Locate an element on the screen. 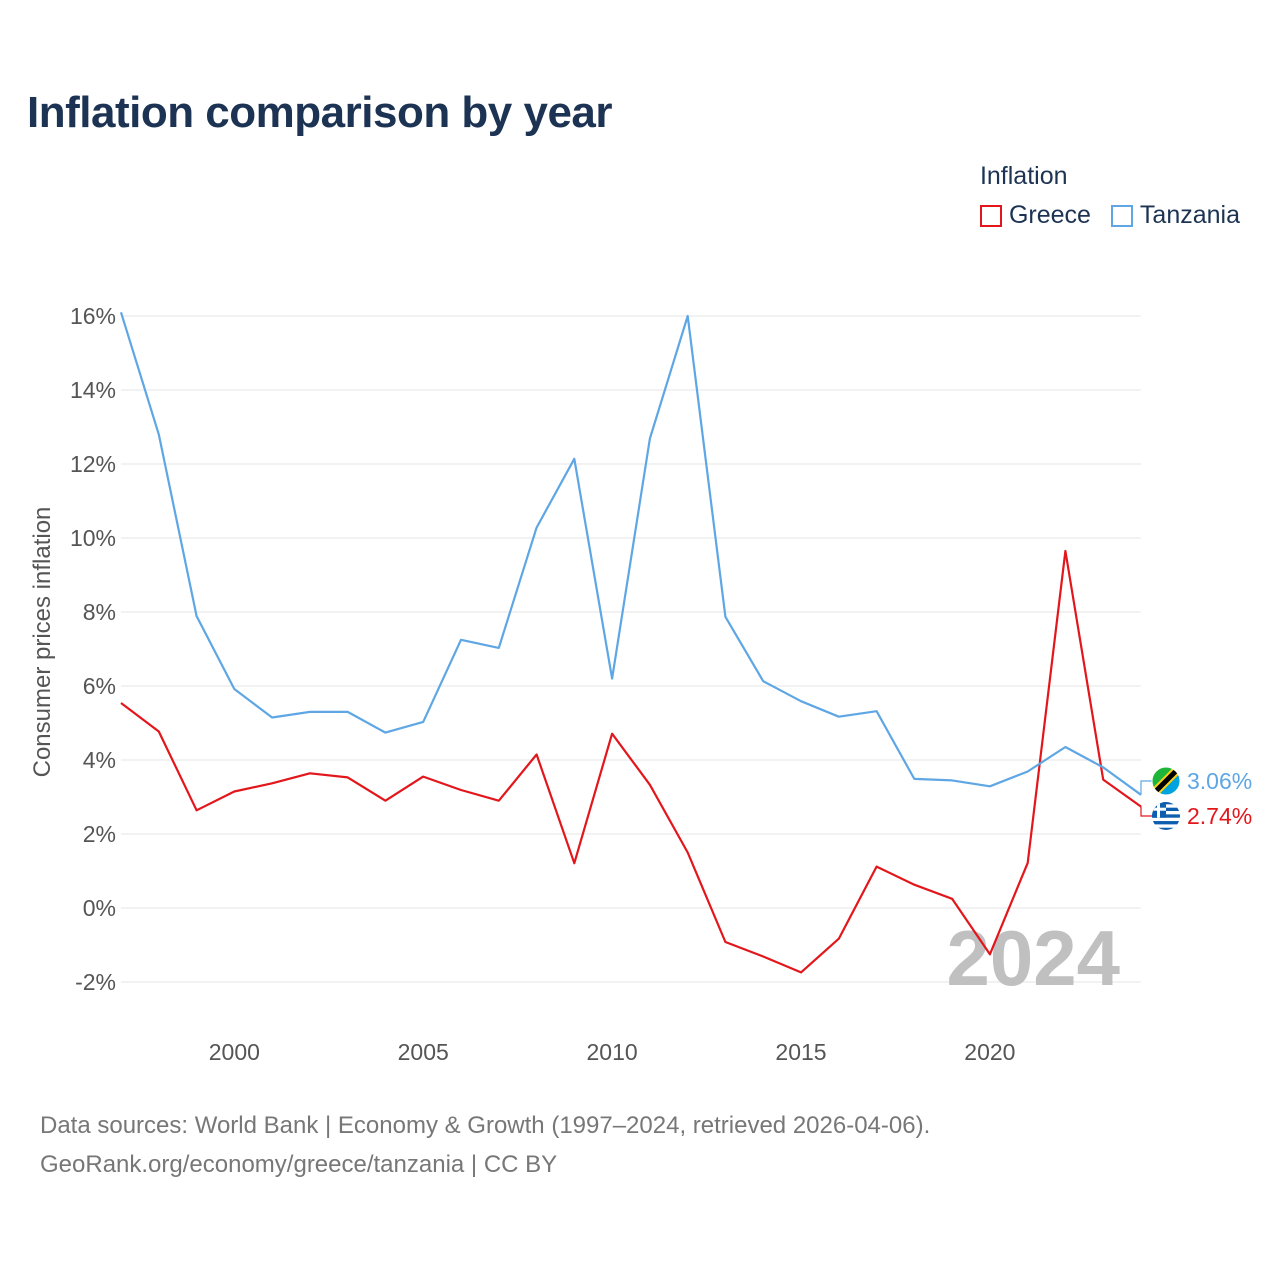 The image size is (1280, 1280). y-tick-label: -2% is located at coordinates (95, 982).